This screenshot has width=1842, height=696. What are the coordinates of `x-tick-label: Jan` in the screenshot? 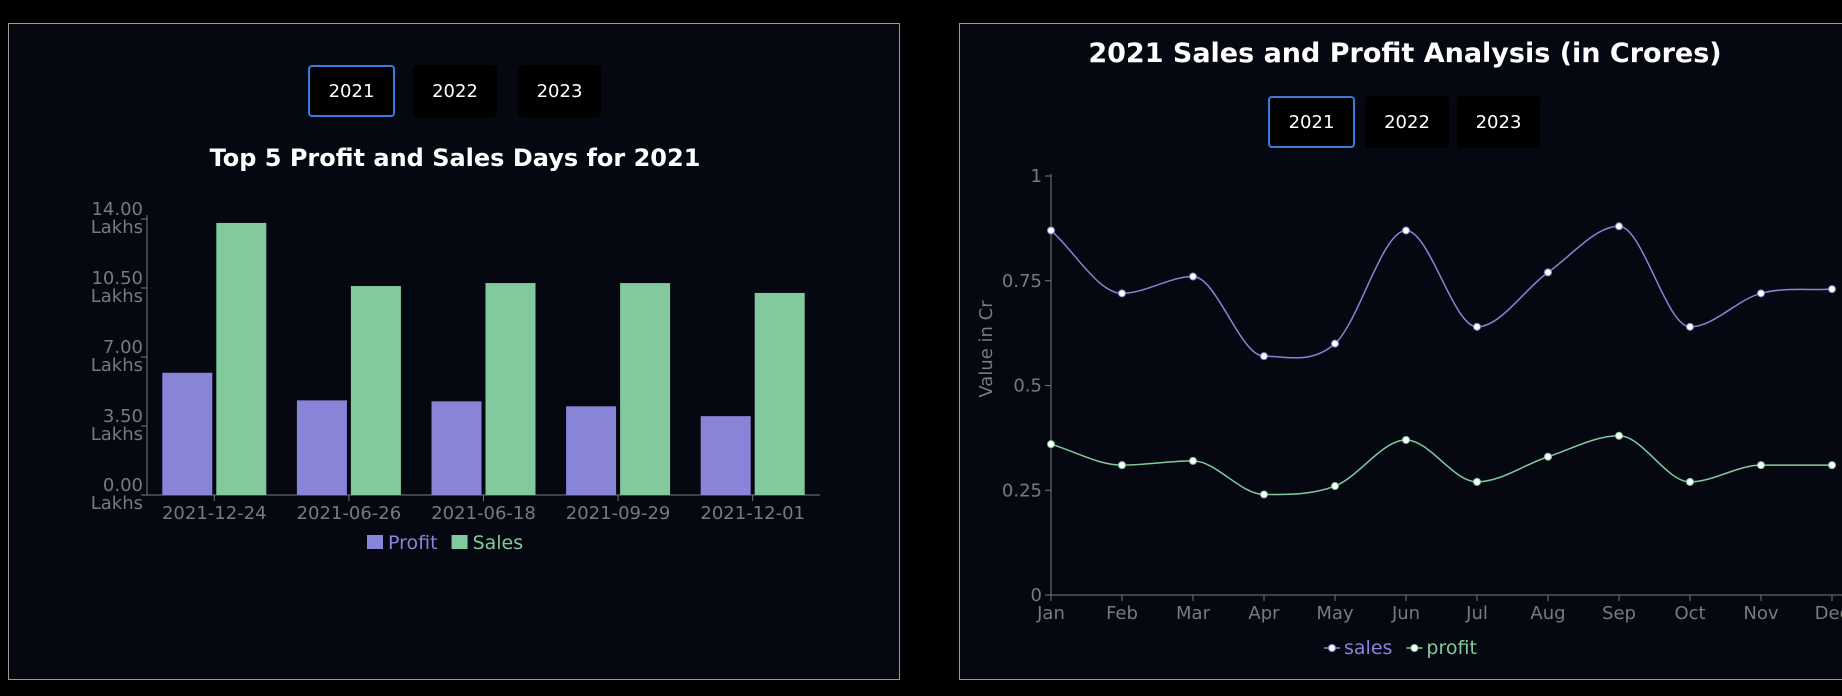 It's located at (1050, 613).